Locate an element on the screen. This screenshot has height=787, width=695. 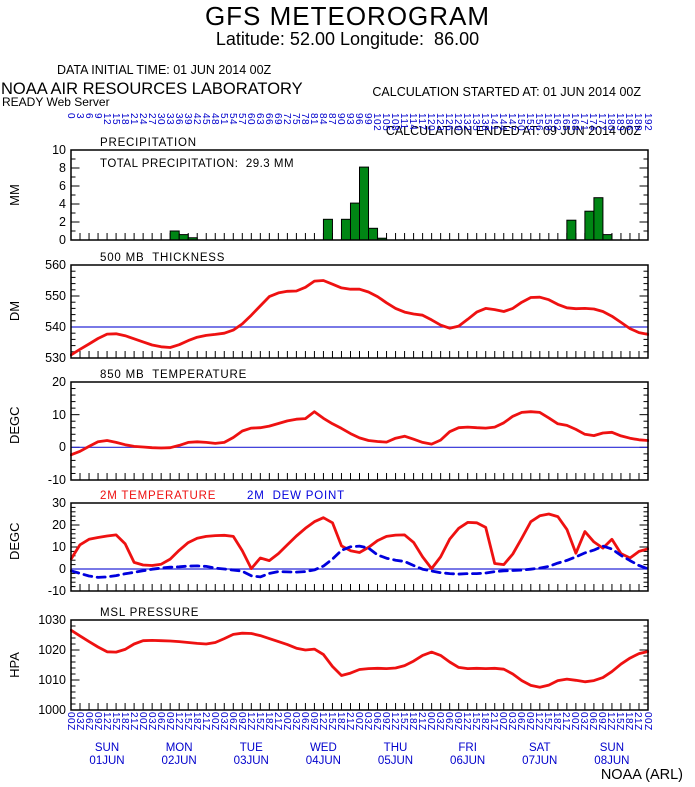
series-msl-pressure is located at coordinates (359, 658).